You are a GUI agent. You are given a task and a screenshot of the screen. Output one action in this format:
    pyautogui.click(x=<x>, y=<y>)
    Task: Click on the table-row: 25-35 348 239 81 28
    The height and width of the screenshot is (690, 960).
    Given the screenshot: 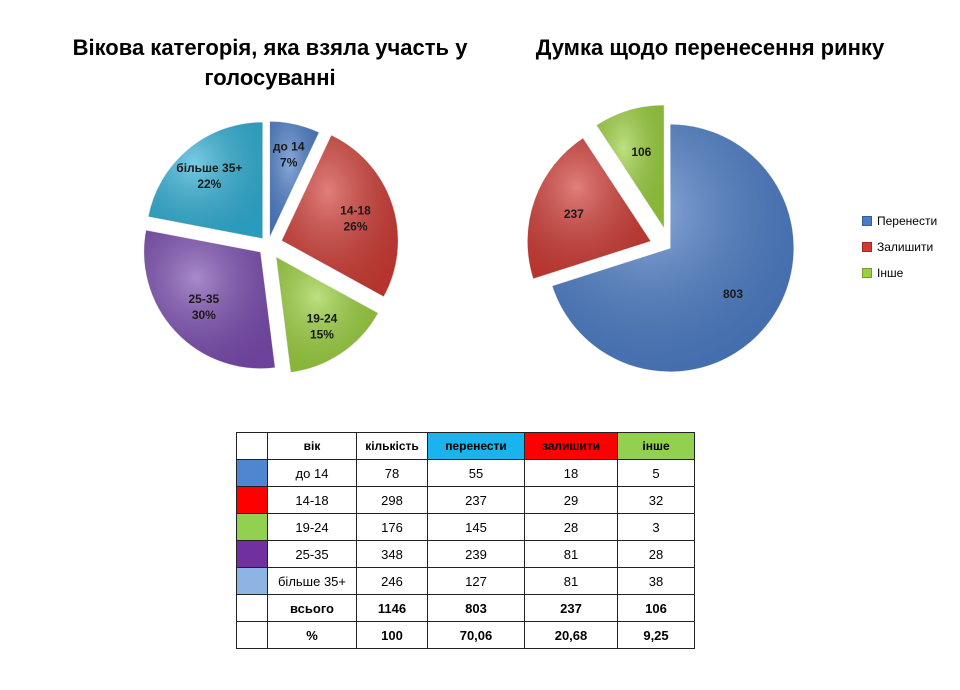 What is the action you would take?
    pyautogui.click(x=465, y=554)
    